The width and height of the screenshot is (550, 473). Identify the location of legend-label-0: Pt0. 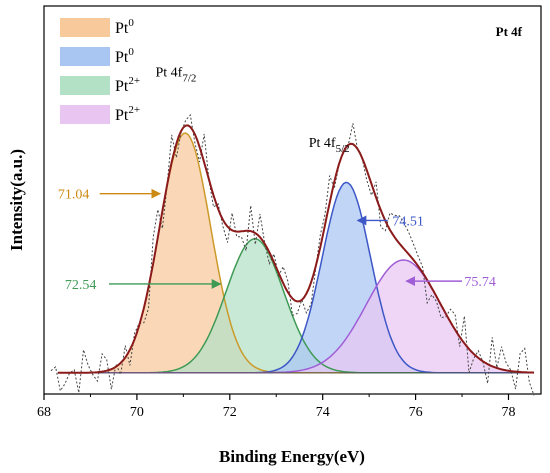
(124, 27).